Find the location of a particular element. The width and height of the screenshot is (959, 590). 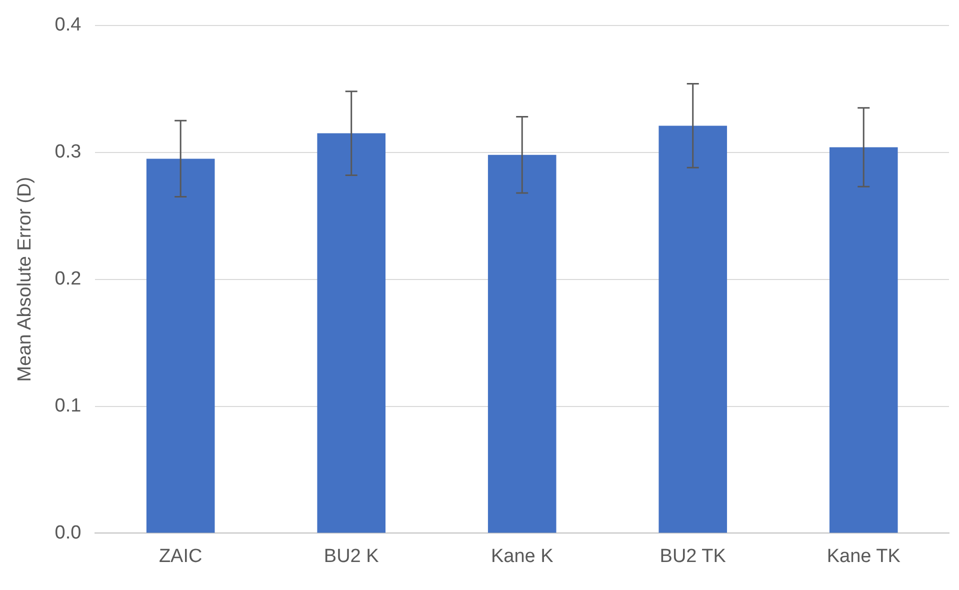

x-tick-label: Kane TK is located at coordinates (863, 556).